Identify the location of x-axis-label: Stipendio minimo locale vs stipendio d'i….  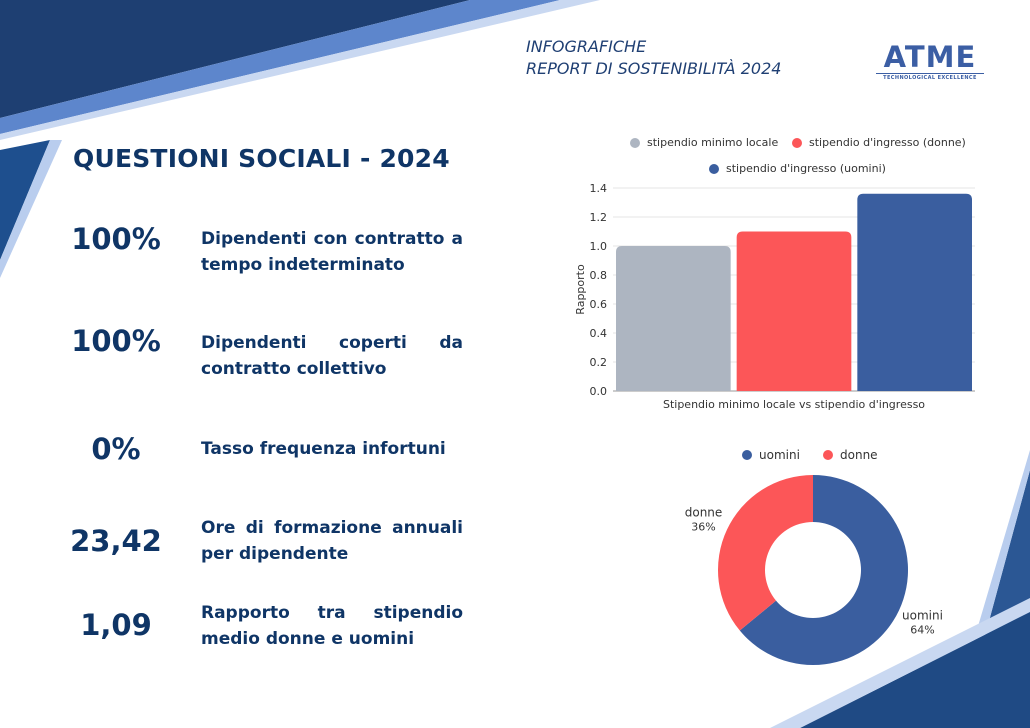
(794, 404).